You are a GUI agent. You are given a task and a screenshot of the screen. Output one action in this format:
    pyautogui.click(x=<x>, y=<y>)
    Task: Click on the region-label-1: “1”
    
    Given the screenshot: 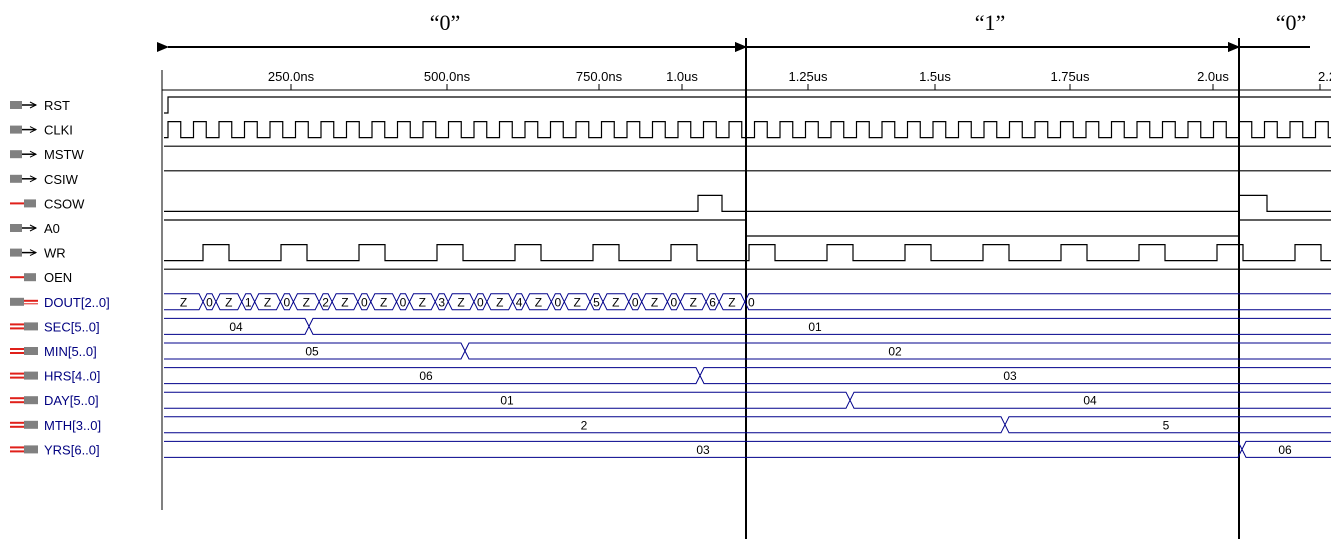 What is the action you would take?
    pyautogui.click(x=990, y=22)
    